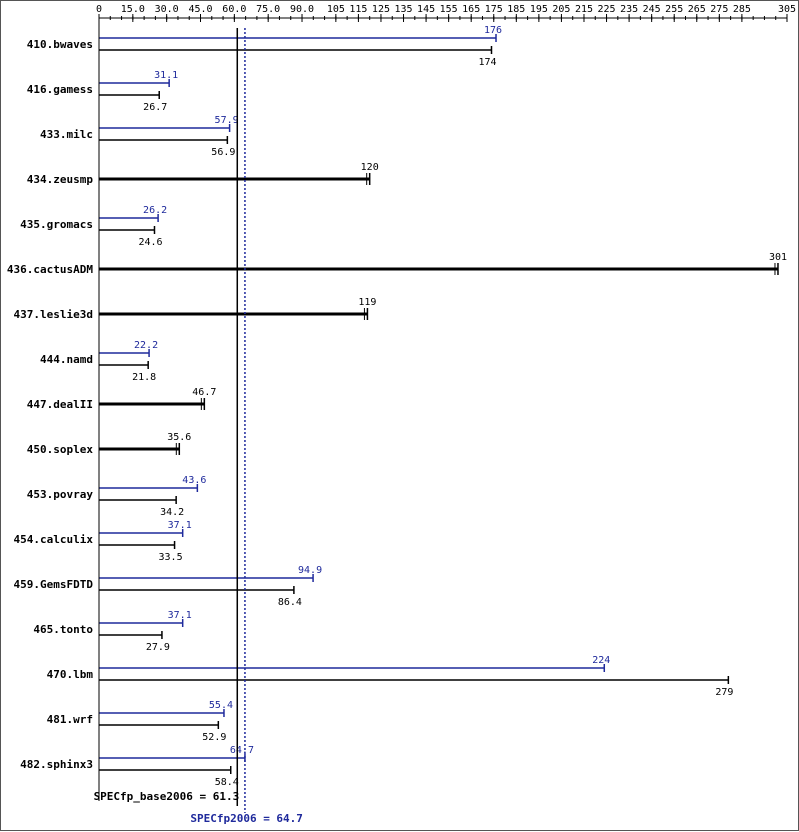 This screenshot has height=832, width=799. What do you see at coordinates (310, 570) in the screenshot?
I see `peak-value-label: 94.9` at bounding box center [310, 570].